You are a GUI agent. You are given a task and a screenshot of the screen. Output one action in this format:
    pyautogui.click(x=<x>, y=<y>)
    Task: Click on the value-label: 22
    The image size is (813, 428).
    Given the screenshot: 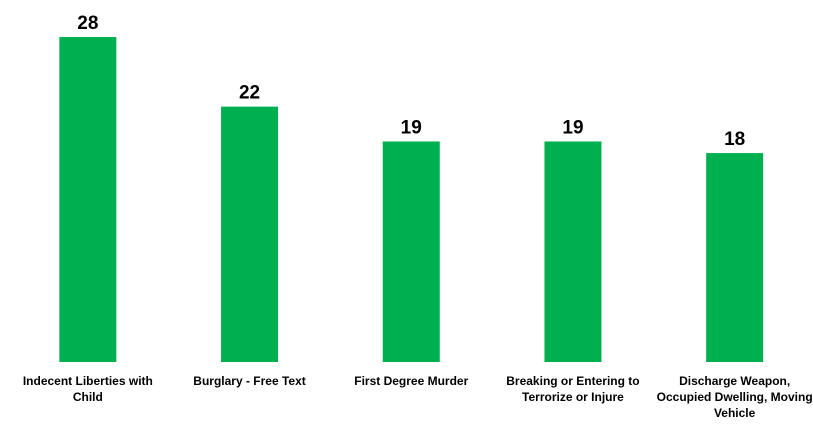 What is the action you would take?
    pyautogui.click(x=249, y=93)
    